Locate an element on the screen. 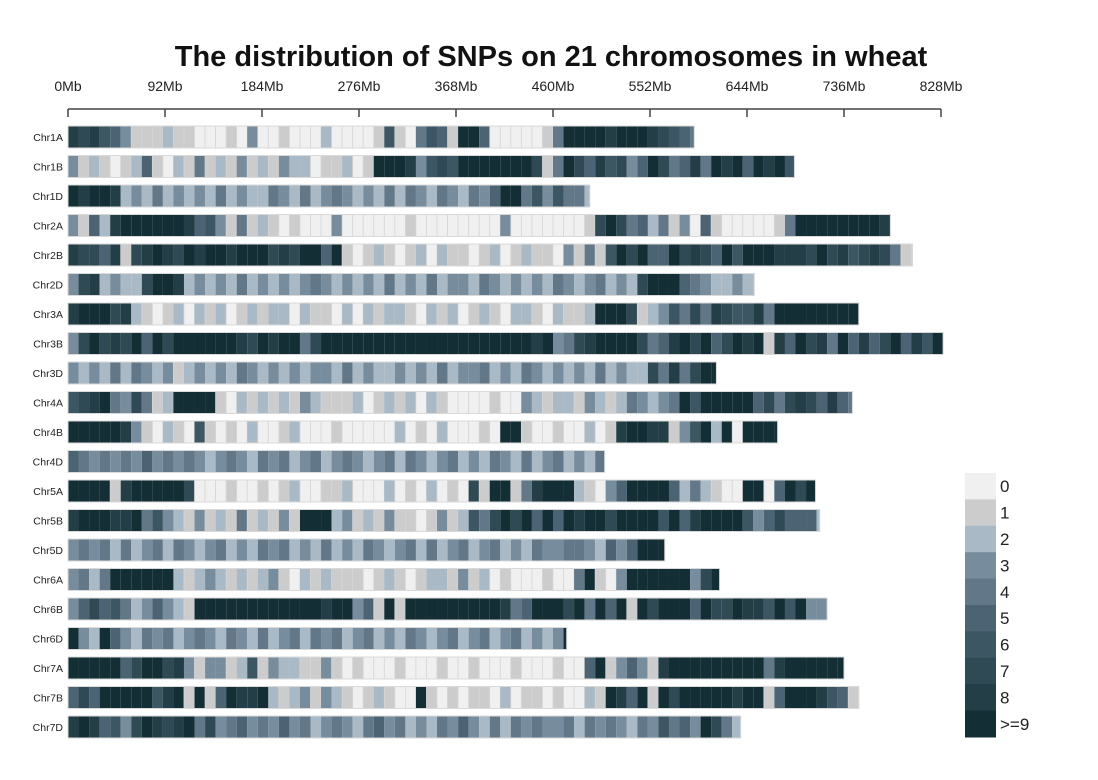 This screenshot has height=780, width=1098. chromosome-Chr5A: Chr5A is located at coordinates (425, 491).